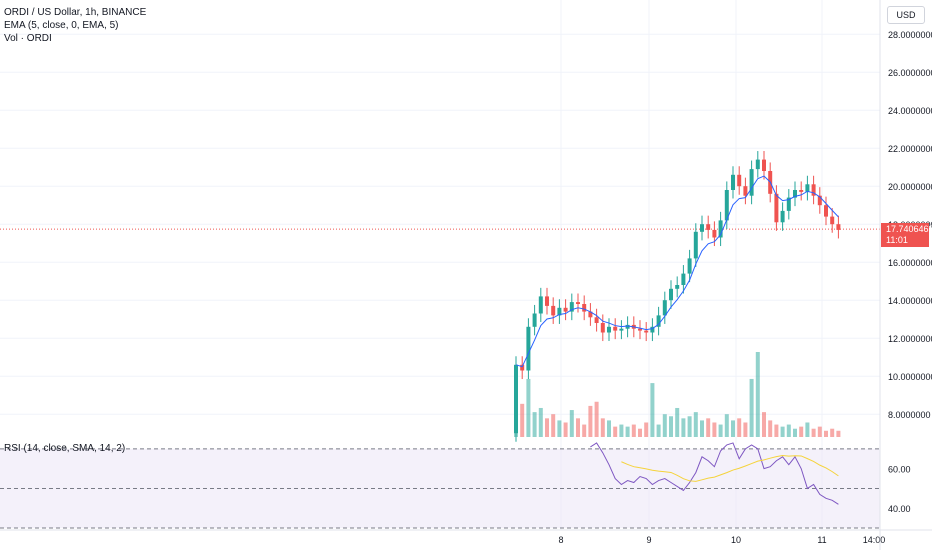  What do you see at coordinates (677, 271) in the screenshot?
I see `ema-polyline` at bounding box center [677, 271].